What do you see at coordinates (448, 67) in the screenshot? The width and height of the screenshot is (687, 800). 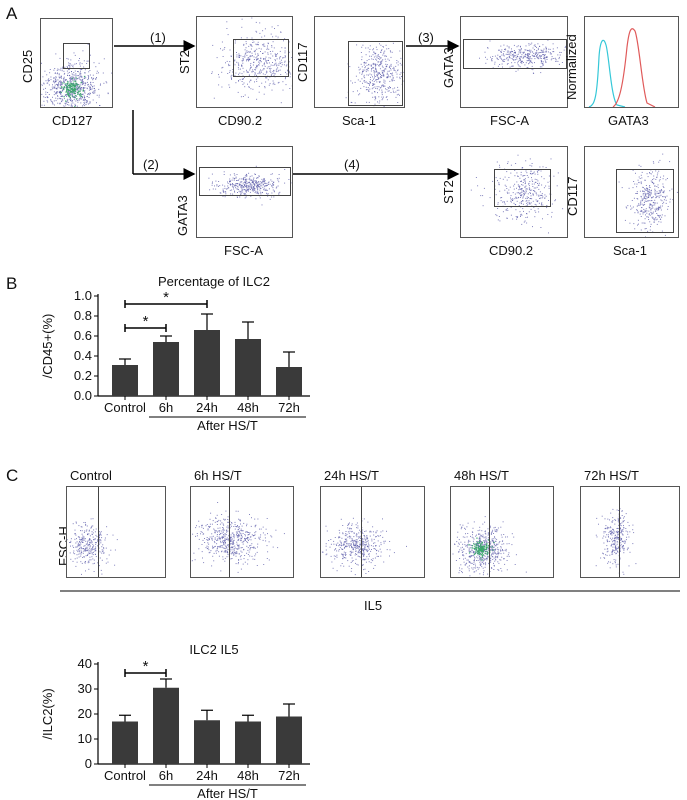 I see `top-plot-4-ylabel: GATA3` at bounding box center [448, 67].